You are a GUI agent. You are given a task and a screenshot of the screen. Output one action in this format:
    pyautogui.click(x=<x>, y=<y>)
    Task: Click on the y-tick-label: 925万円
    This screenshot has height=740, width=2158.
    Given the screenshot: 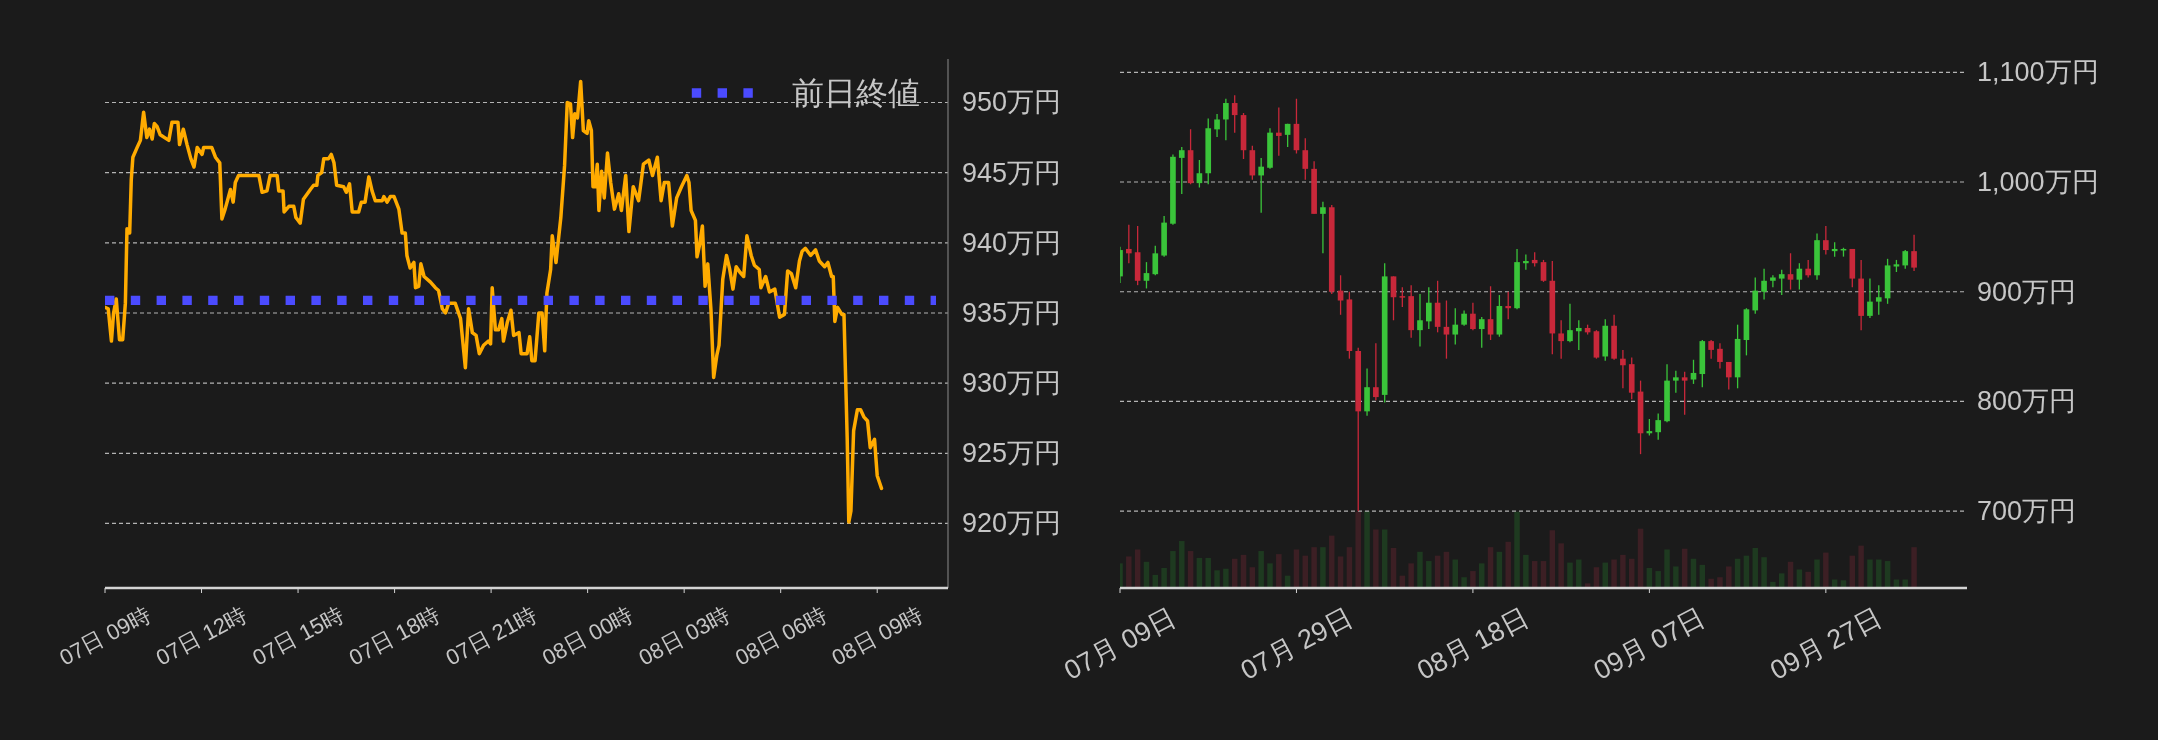 What is the action you would take?
    pyautogui.click(x=1012, y=453)
    